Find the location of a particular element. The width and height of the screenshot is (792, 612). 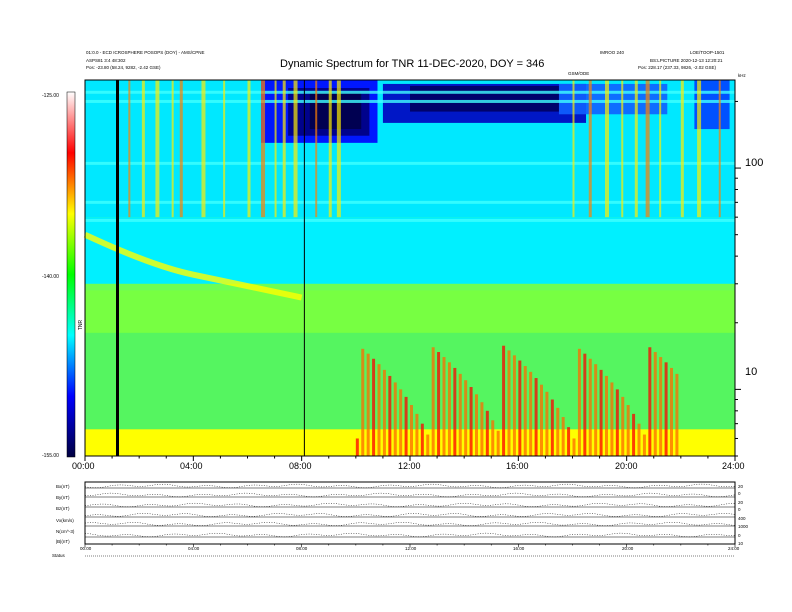

x-tick-6: 24:00 is located at coordinates (733, 466).